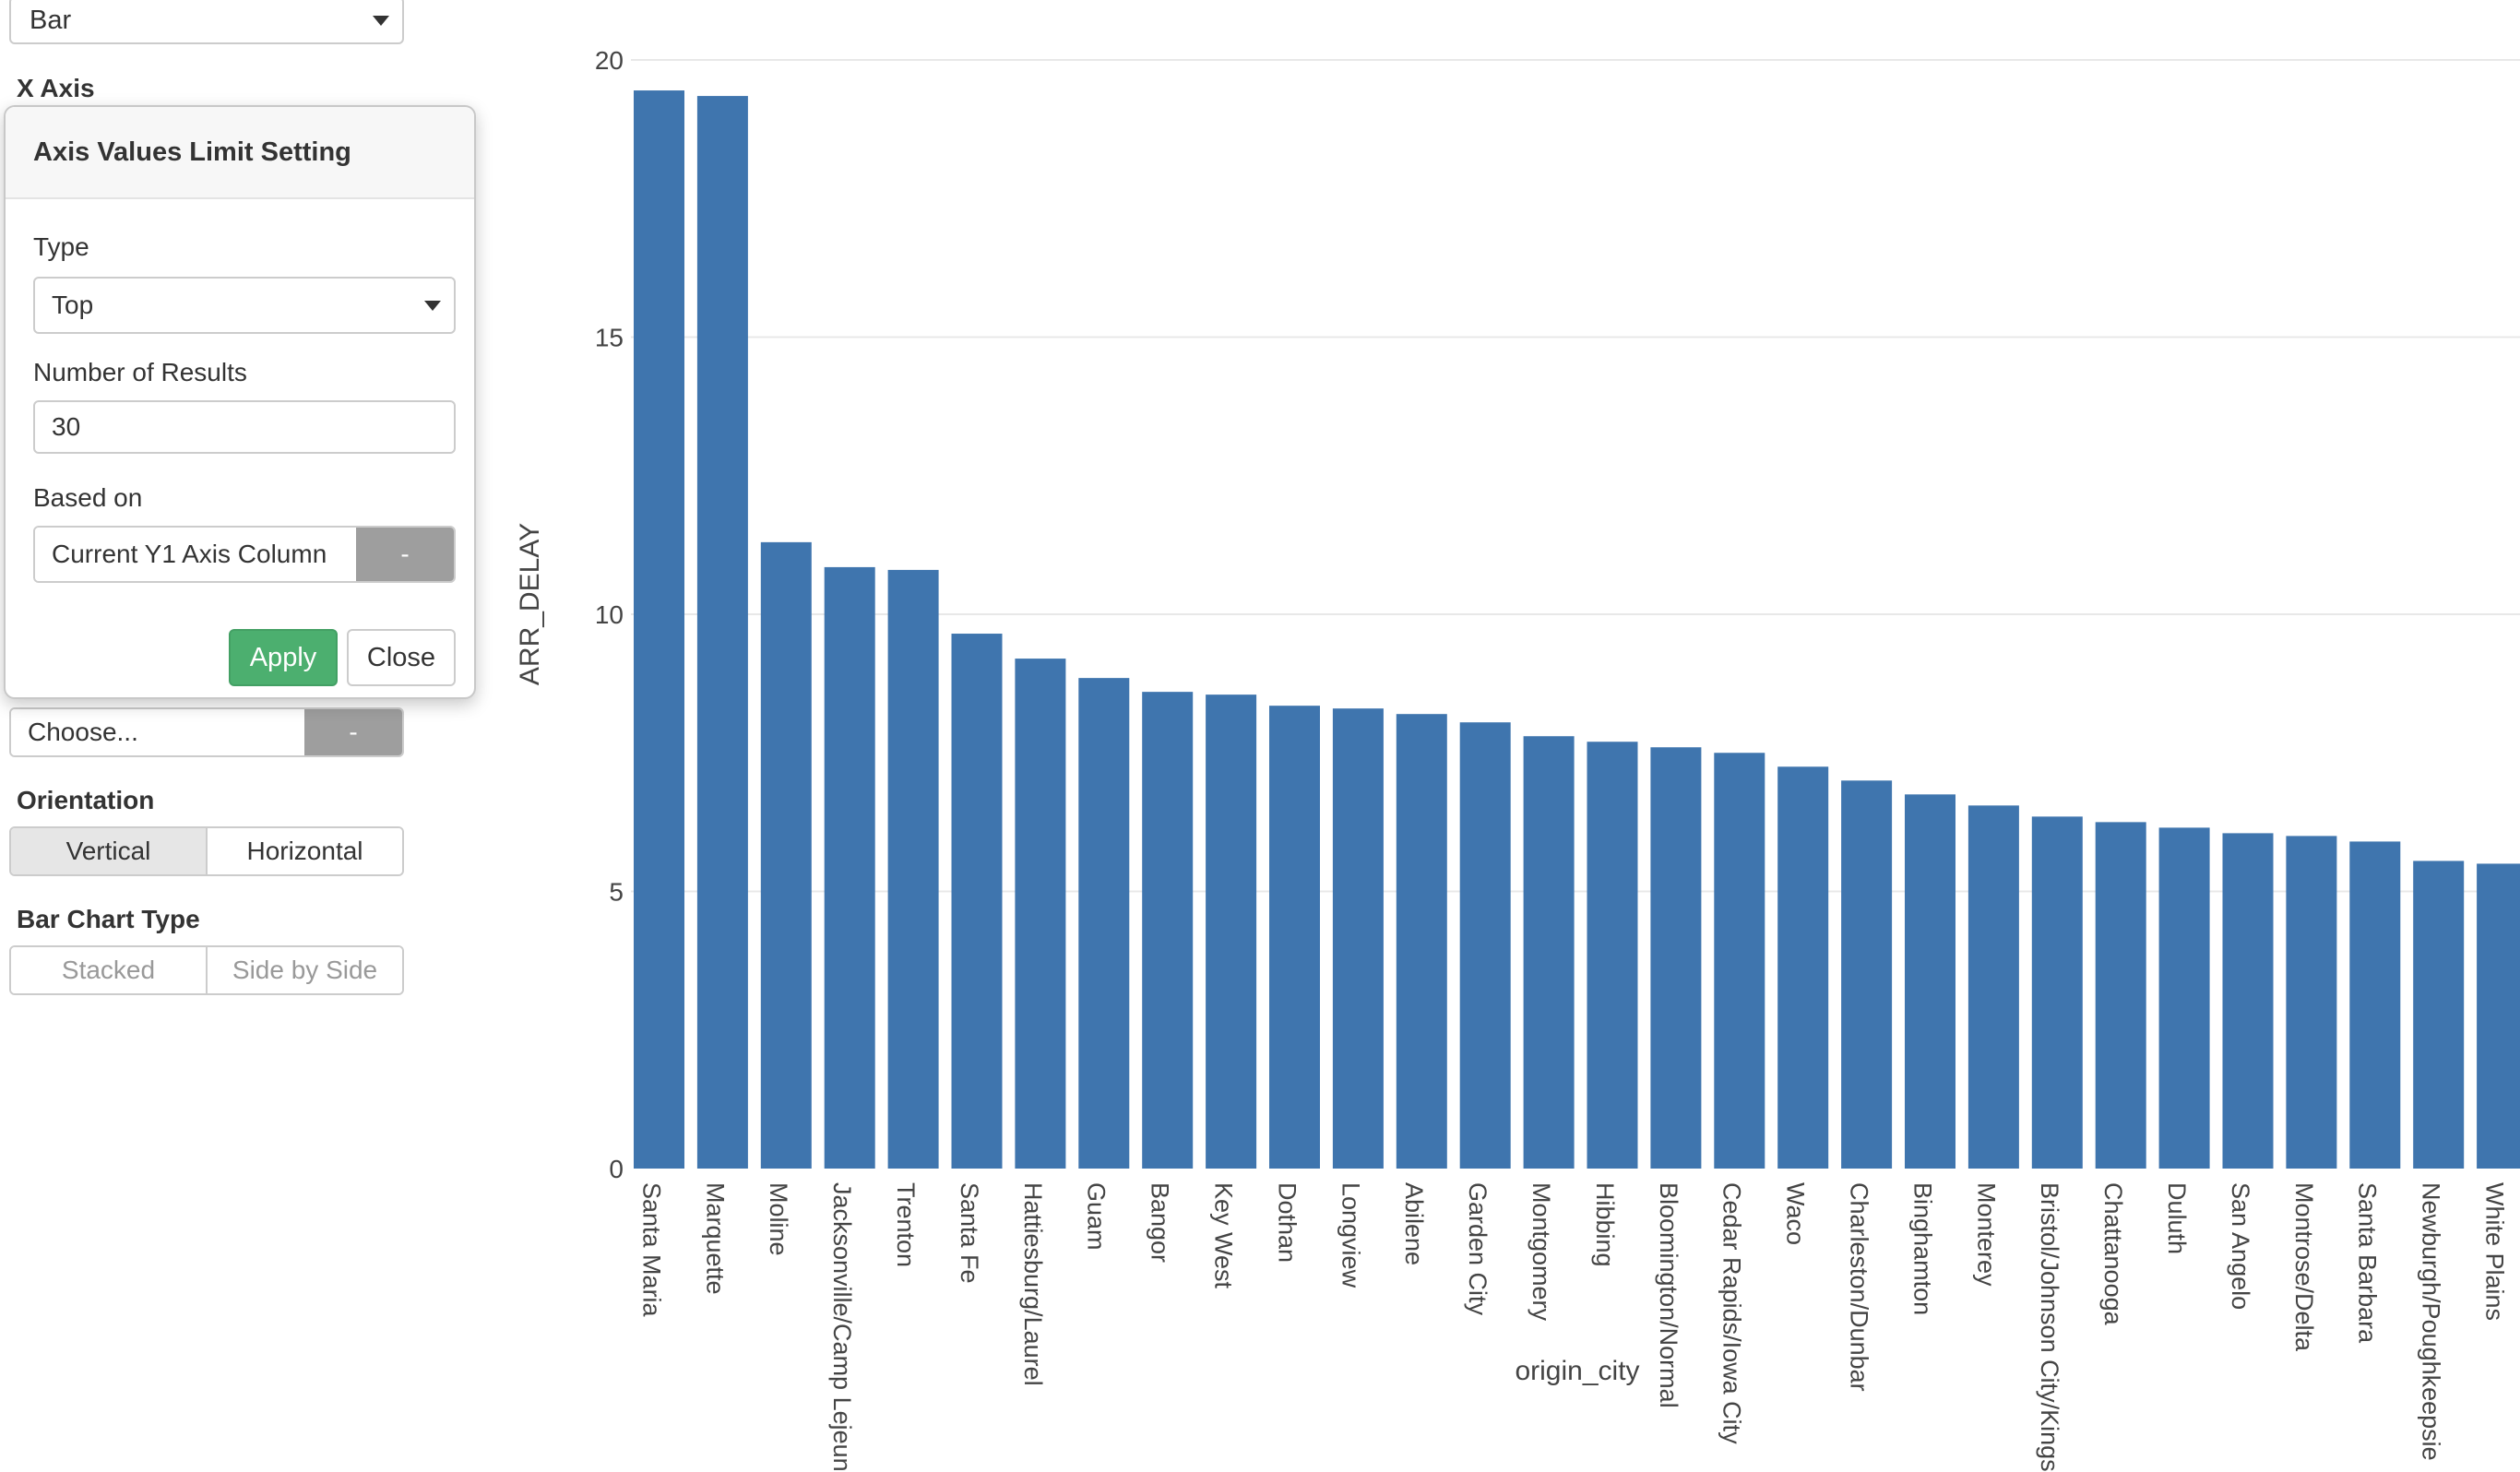 The height and width of the screenshot is (1472, 2520). What do you see at coordinates (2494, 1251) in the screenshot?
I see `x-tick-label: White Plains` at bounding box center [2494, 1251].